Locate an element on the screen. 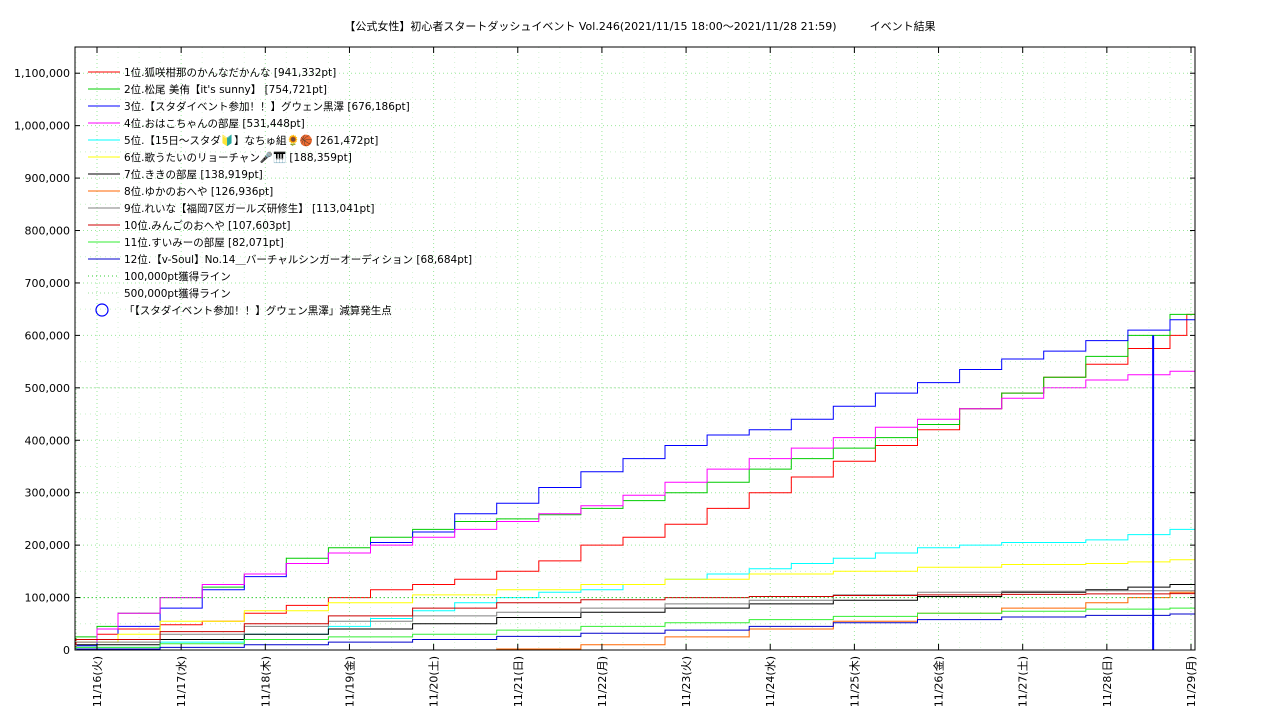  legend-entry: 「【スタダイベント参加！！】グウェン黒澤」減算発生点 is located at coordinates (258, 310).